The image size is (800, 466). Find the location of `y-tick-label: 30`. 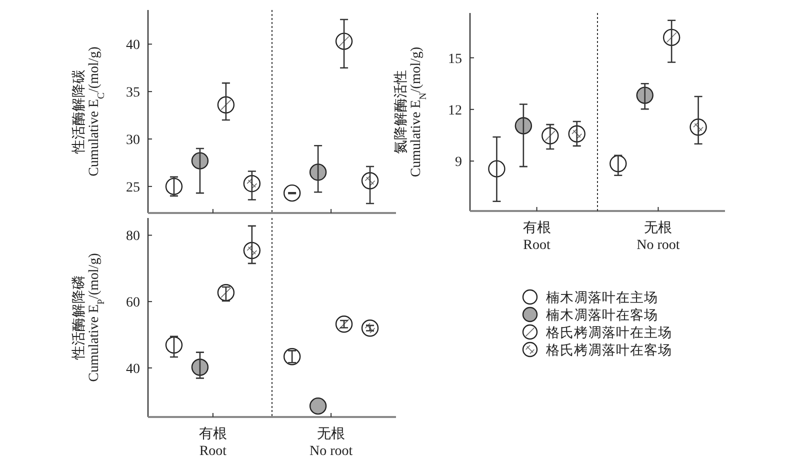

y-tick-label: 30 is located at coordinates (133, 140).